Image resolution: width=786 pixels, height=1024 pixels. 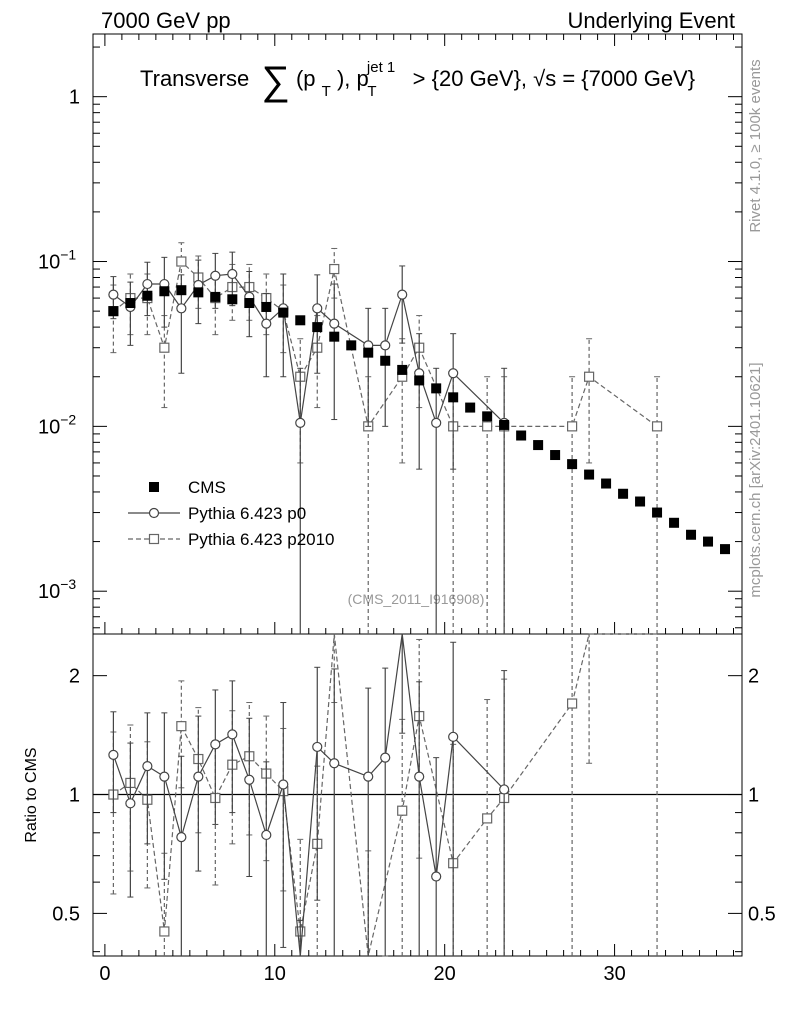 I want to click on y-tick-label: 10⁻², so click(x=57, y=424).